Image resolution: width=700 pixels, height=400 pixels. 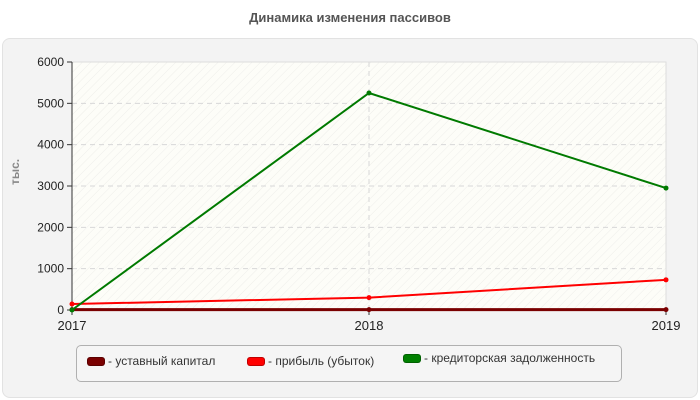 I want to click on y-tick-label: 6000, so click(x=50, y=62).